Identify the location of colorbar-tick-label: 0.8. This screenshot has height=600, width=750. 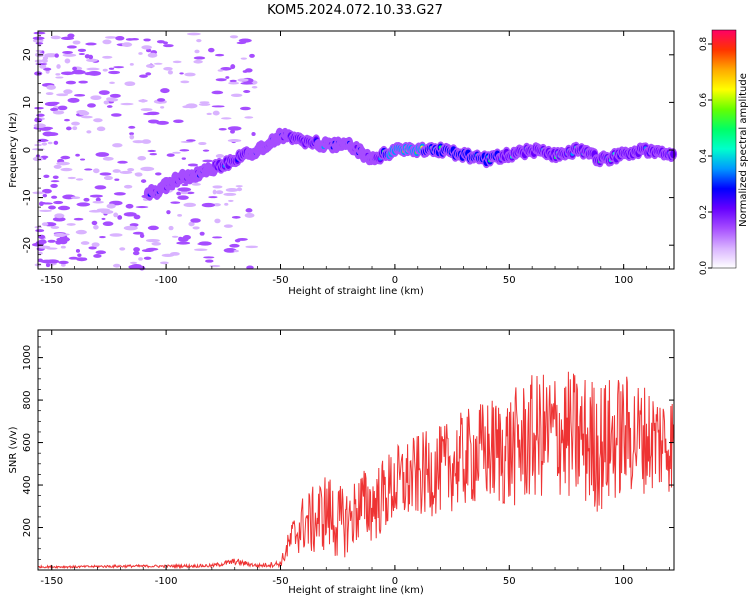
(704, 44).